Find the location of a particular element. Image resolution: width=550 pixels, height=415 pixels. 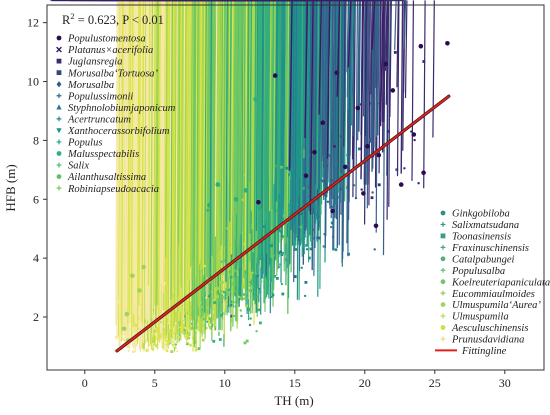

legend-item: Salixmatsudana is located at coordinates (479, 225).